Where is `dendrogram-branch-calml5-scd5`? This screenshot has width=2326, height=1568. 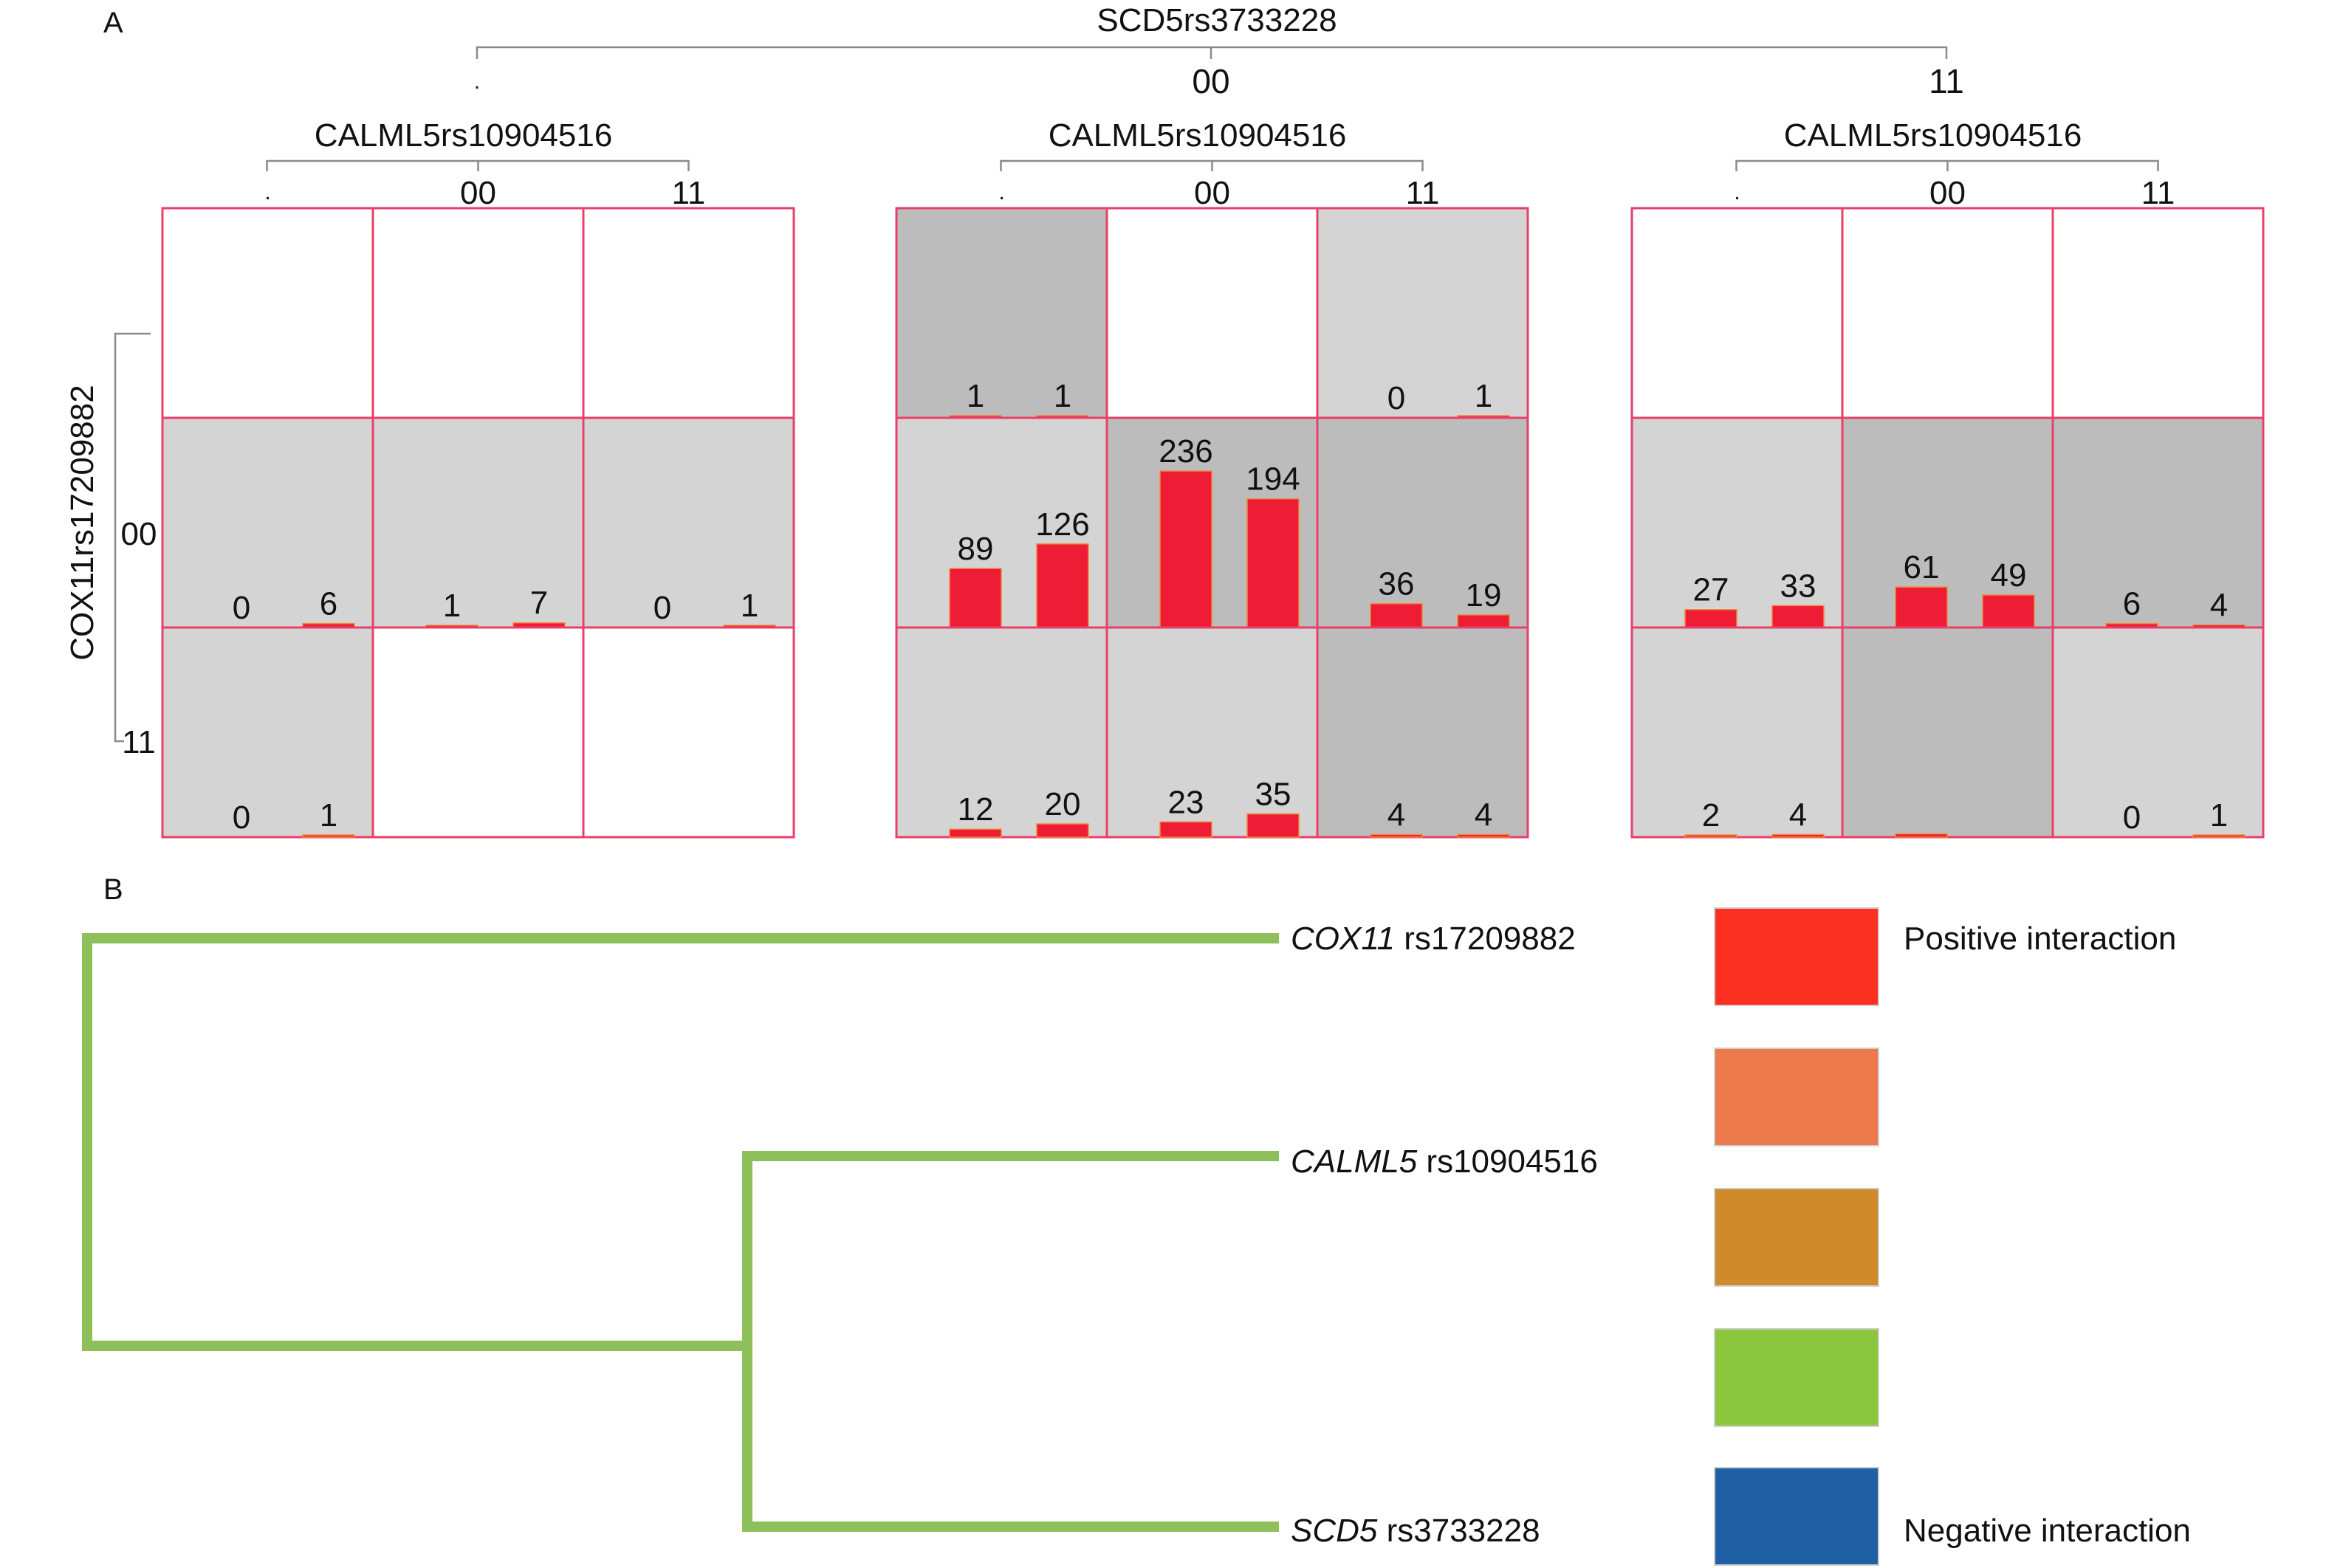
dendrogram-branch-calml5-scd5 is located at coordinates (1010, 1341).